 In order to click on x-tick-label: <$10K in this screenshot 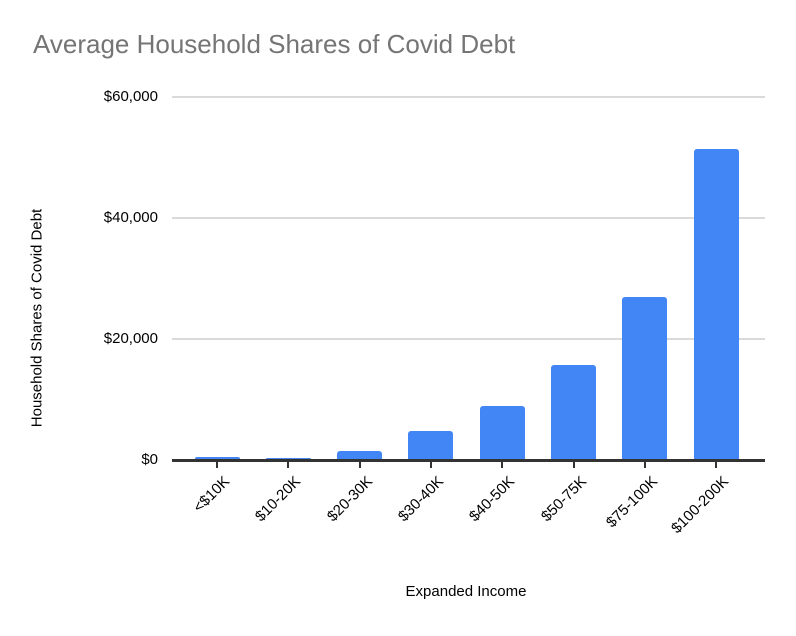, I will do `click(212, 494)`.